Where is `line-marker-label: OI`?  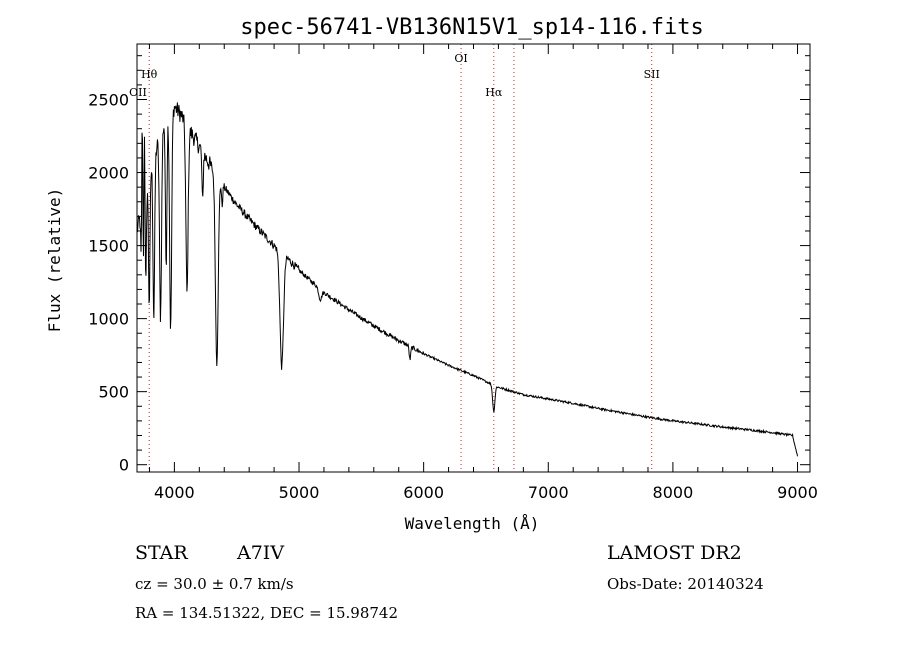 line-marker-label: OI is located at coordinates (460, 58).